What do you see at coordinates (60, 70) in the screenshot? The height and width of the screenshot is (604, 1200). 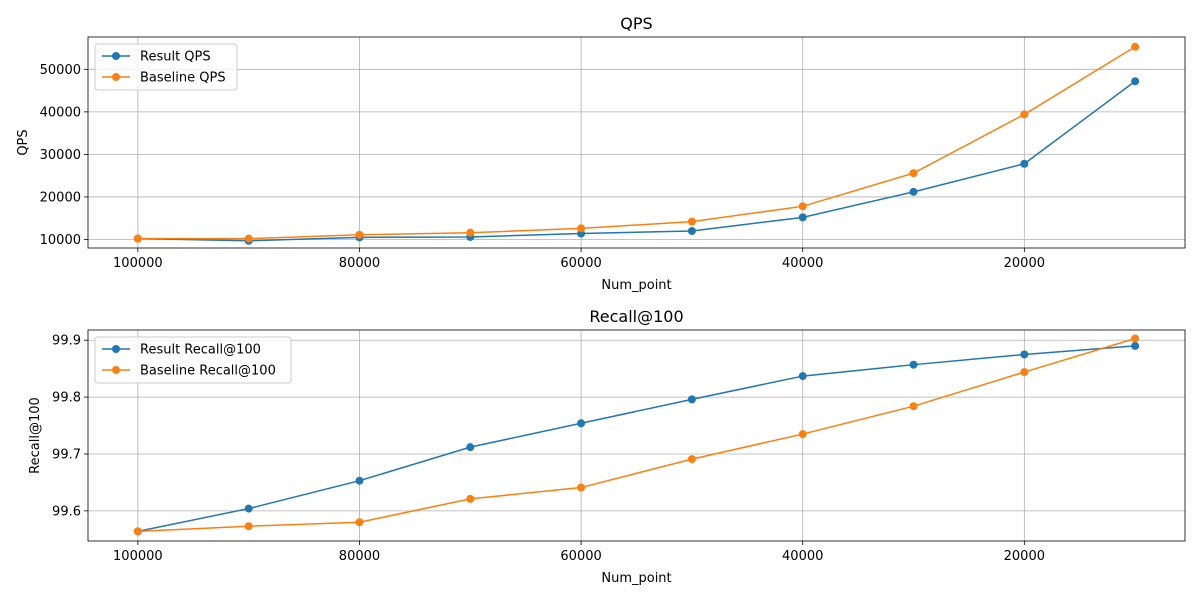 I see `y-tick-label: 50000` at bounding box center [60, 70].